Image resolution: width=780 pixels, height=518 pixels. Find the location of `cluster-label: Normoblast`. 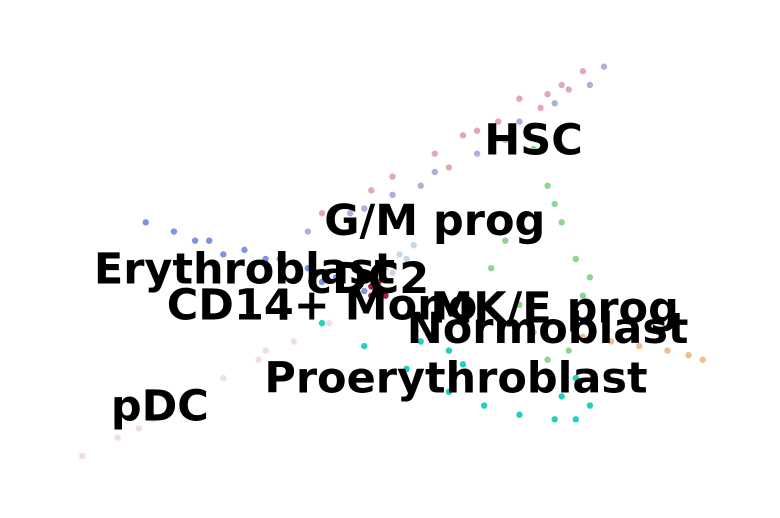

cluster-label: Normoblast is located at coordinates (548, 329).